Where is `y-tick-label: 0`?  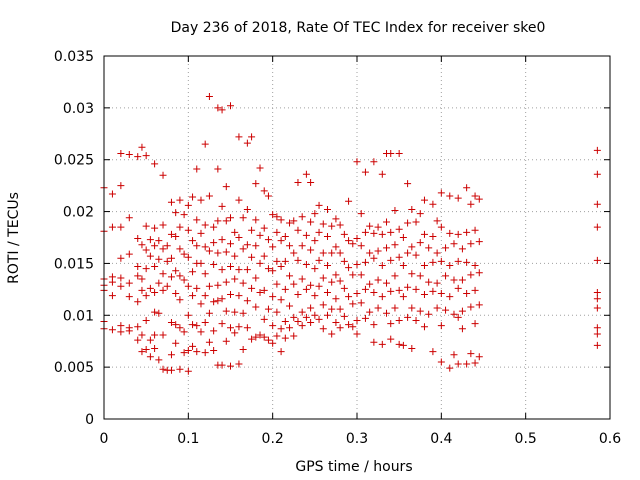 y-tick-label: 0 is located at coordinates (89, 420).